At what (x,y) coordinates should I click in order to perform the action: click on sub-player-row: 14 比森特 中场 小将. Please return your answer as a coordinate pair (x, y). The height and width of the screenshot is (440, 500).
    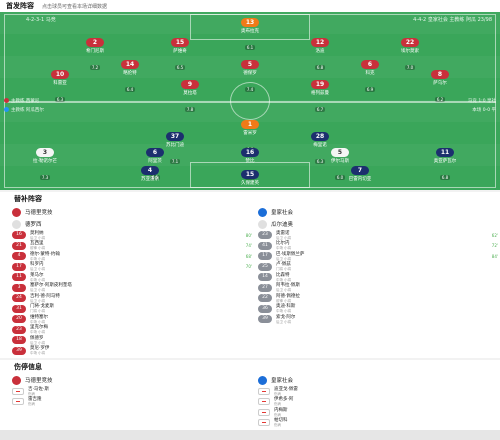
    Looking at the image, I should click on (378, 277).